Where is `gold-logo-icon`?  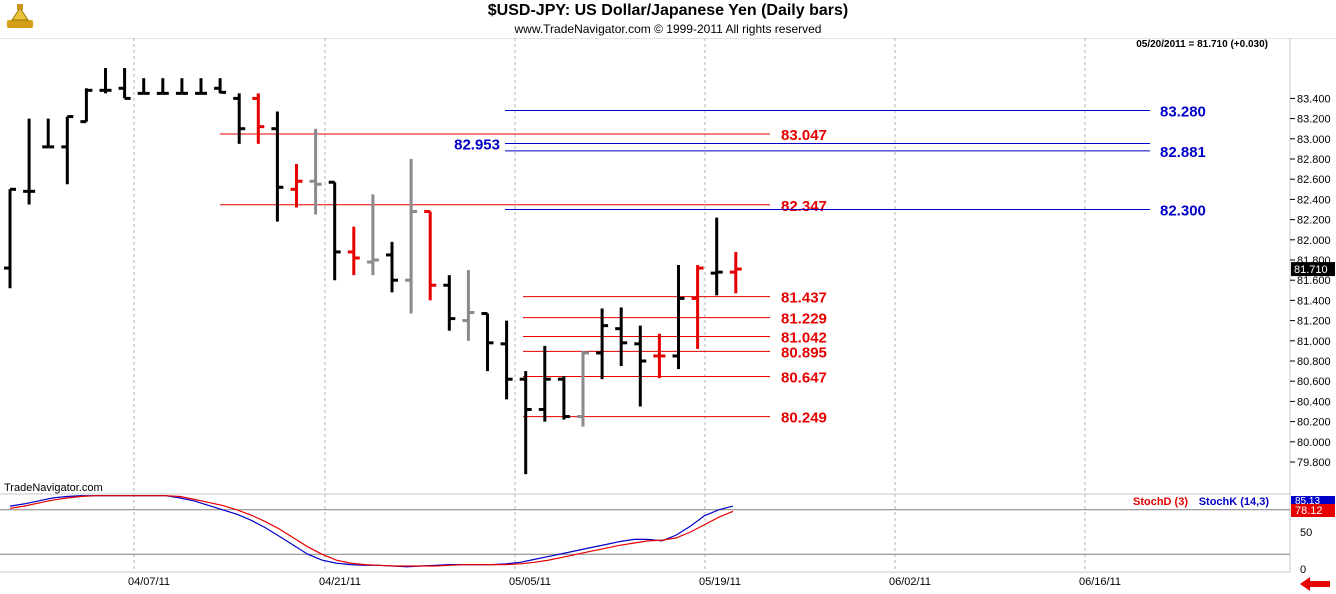 gold-logo-icon is located at coordinates (20, 16).